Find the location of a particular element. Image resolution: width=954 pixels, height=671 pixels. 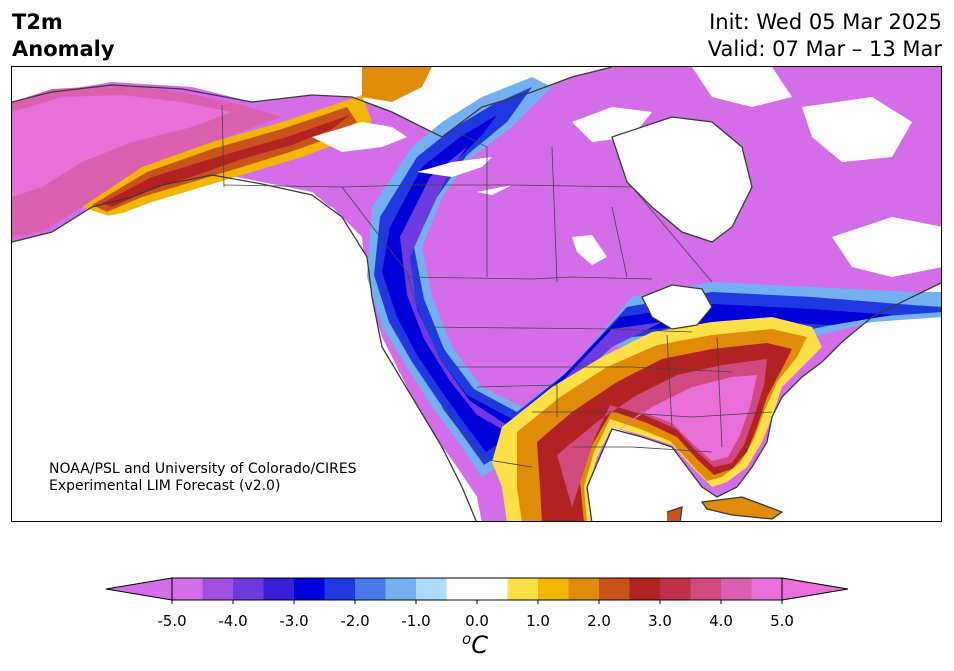

colorbar-tick-label: 1.0 is located at coordinates (538, 621).